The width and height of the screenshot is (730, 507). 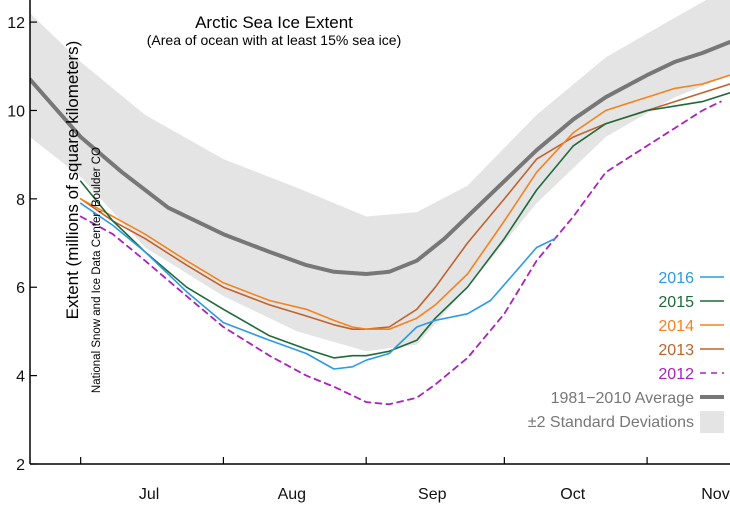 I want to click on y-tick-label: 6, so click(x=20, y=288).